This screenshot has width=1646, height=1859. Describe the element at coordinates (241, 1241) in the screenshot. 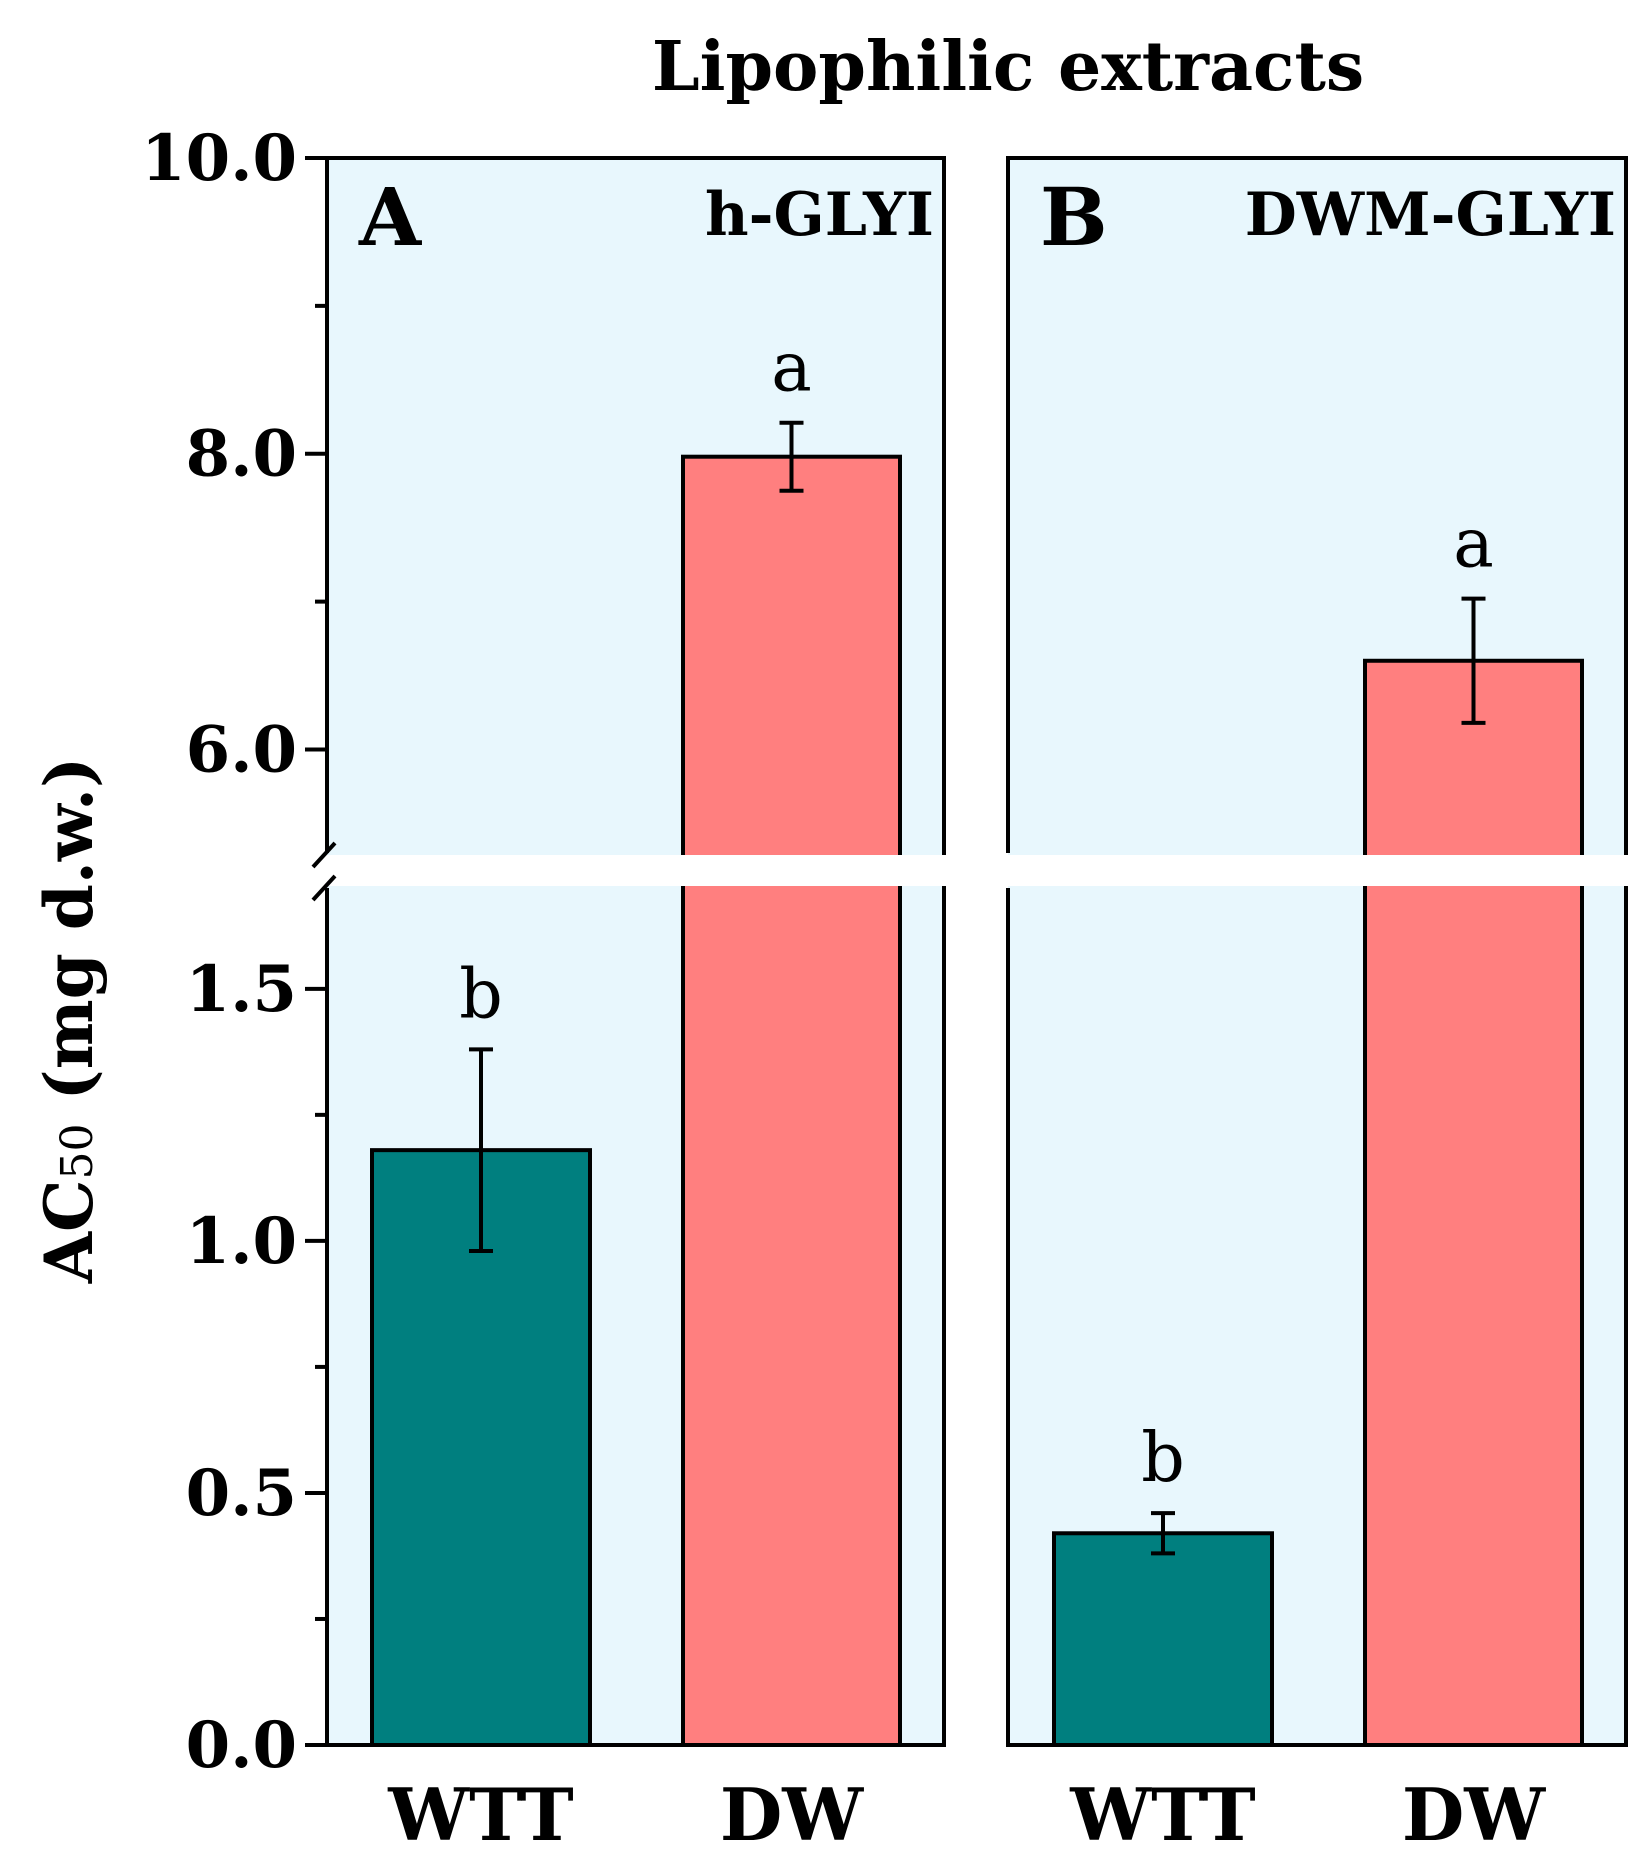

I see `y-tick-label-lower-2: 1.0` at that location.